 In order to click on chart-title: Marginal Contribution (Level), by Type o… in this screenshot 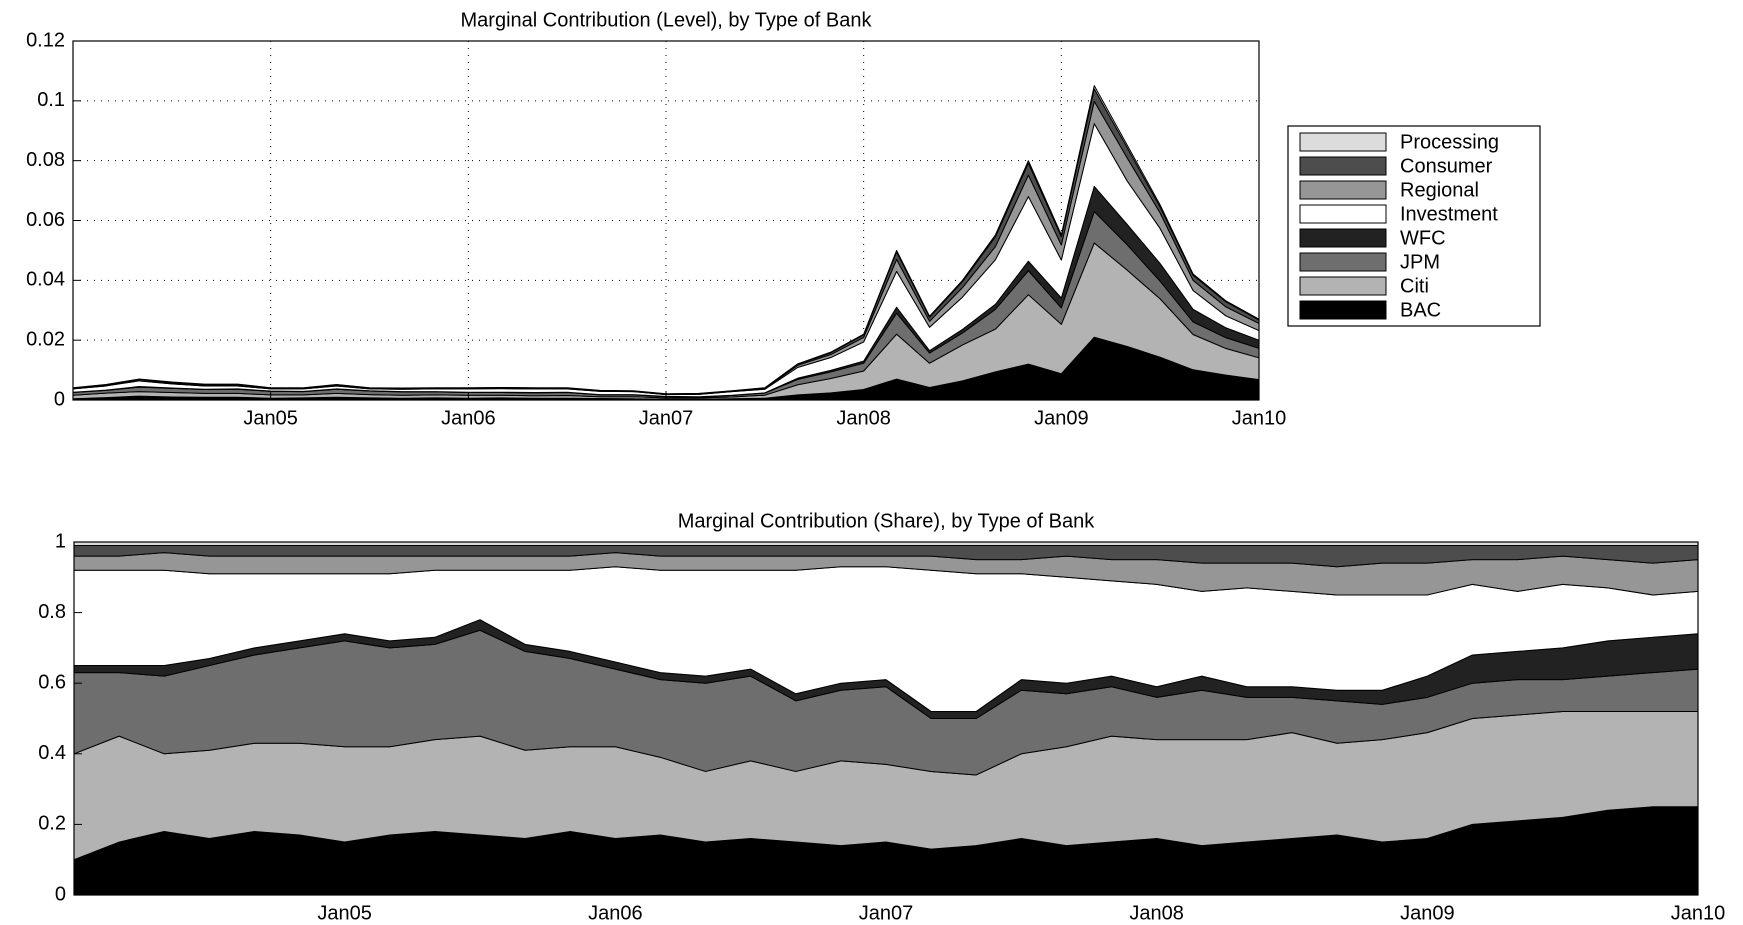, I will do `click(667, 20)`.